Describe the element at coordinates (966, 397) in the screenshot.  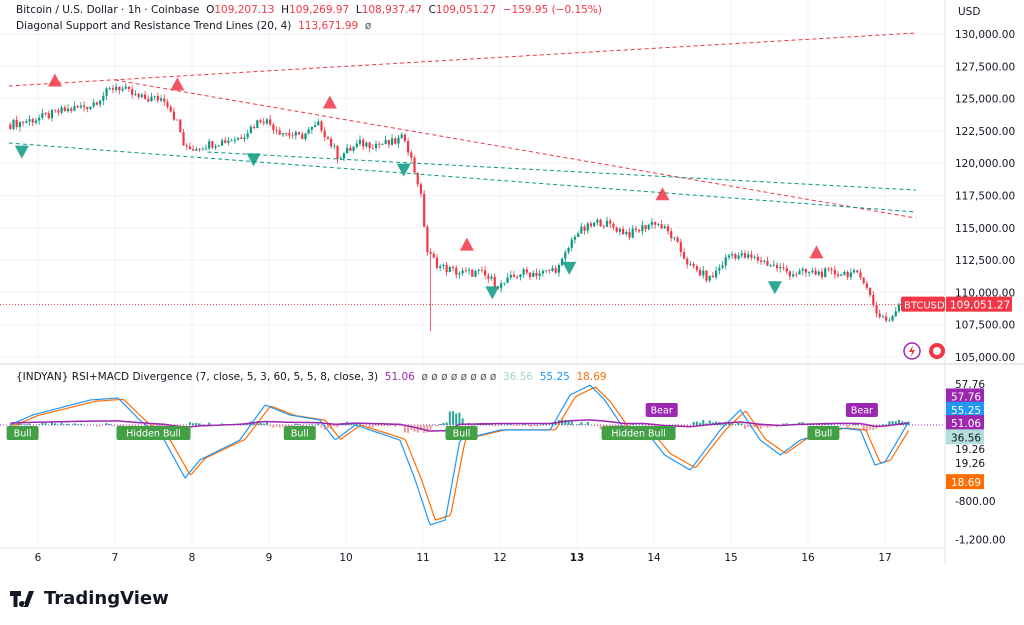
I see `osc-value-tag-text: 57.76` at that location.